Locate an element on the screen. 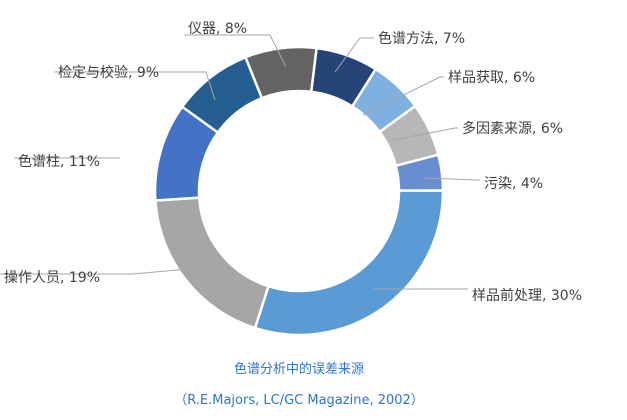 The image size is (627, 420). chart-subtitle: （R.E.Majors, LC/GC Magazine, 2002） is located at coordinates (299, 400).